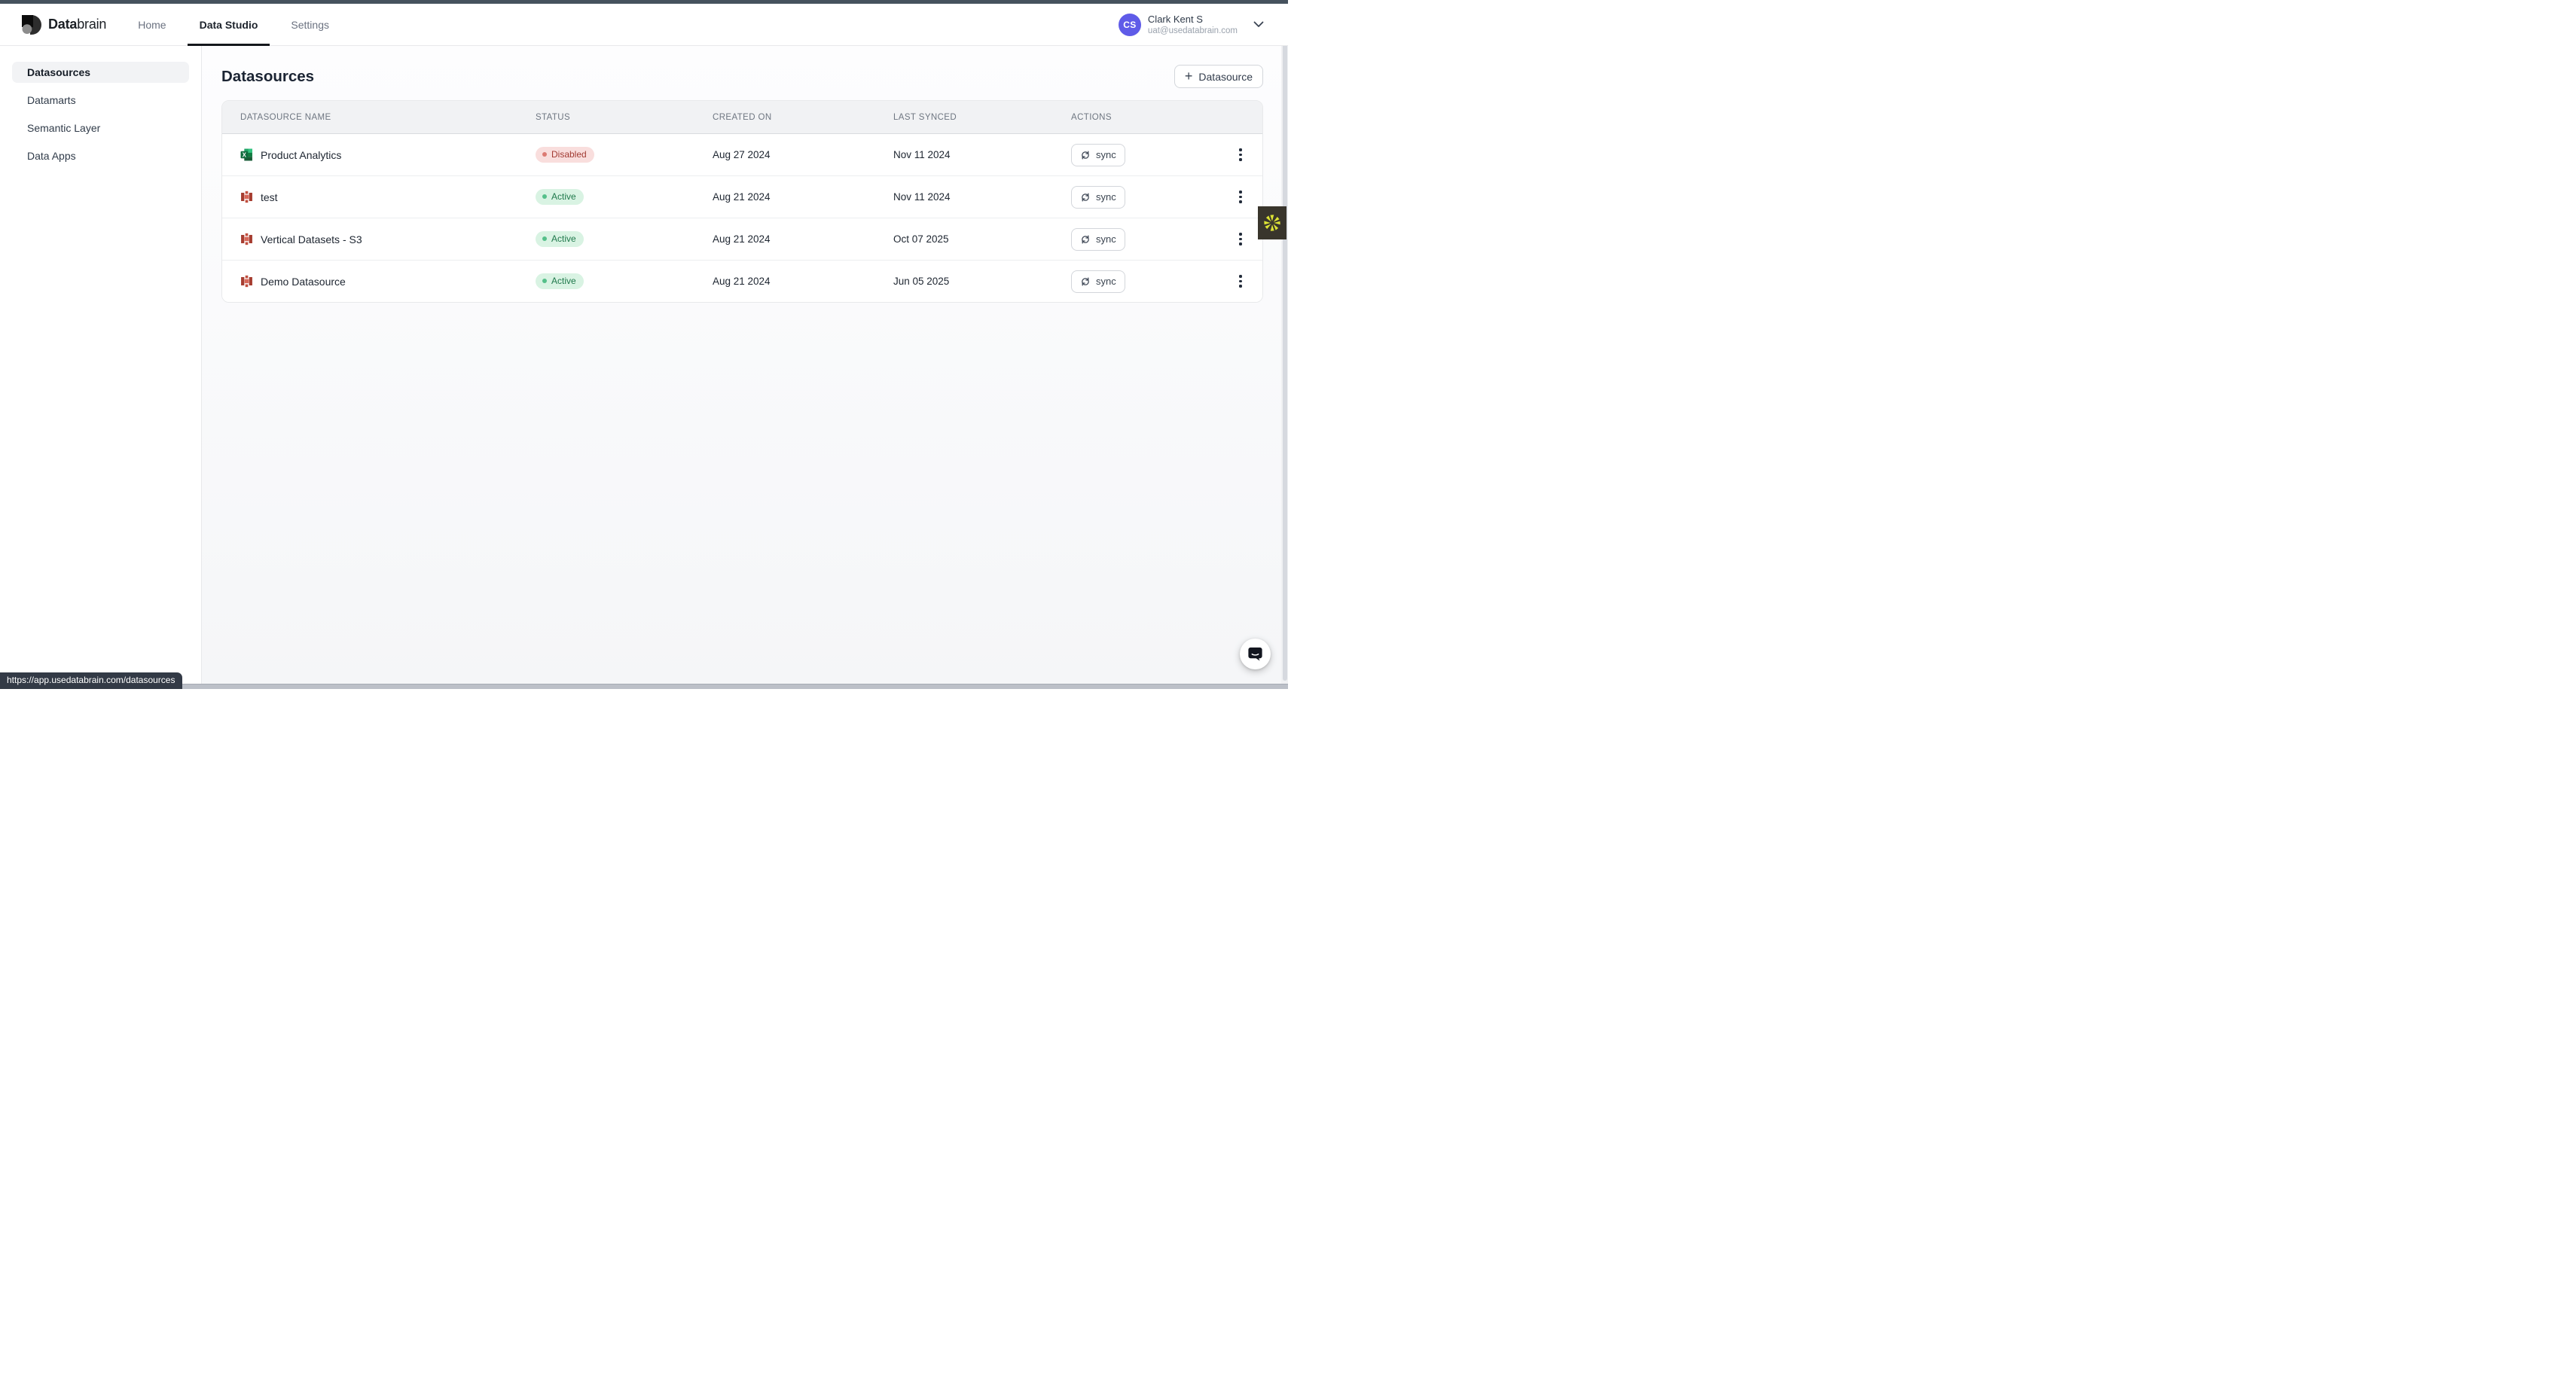 Image resolution: width=2576 pixels, height=1378 pixels. I want to click on vertical-scrollbar-thumb, so click(1284, 343).